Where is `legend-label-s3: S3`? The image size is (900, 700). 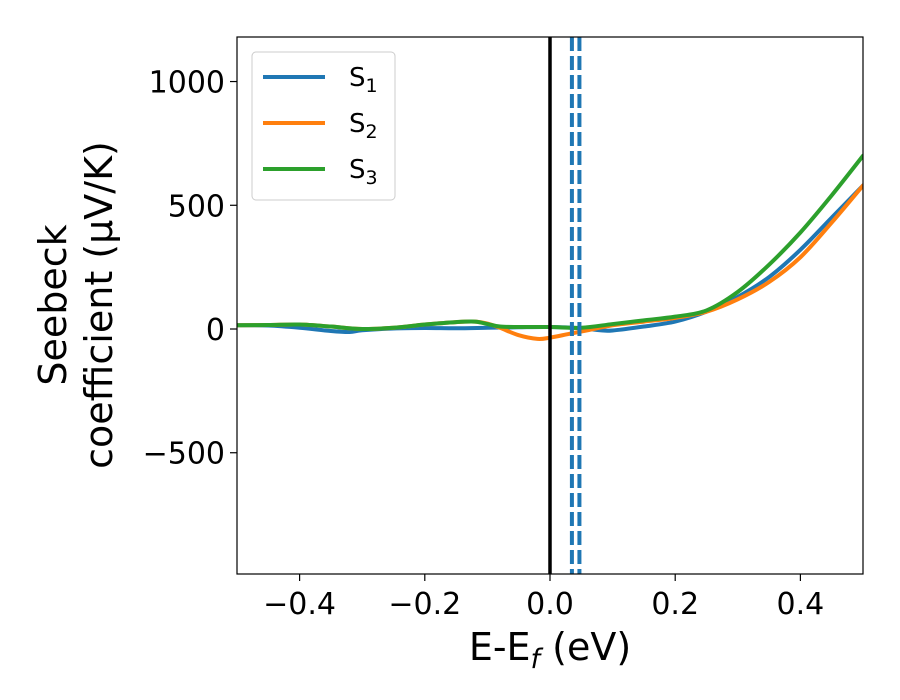 legend-label-s3: S3 is located at coordinates (363, 172).